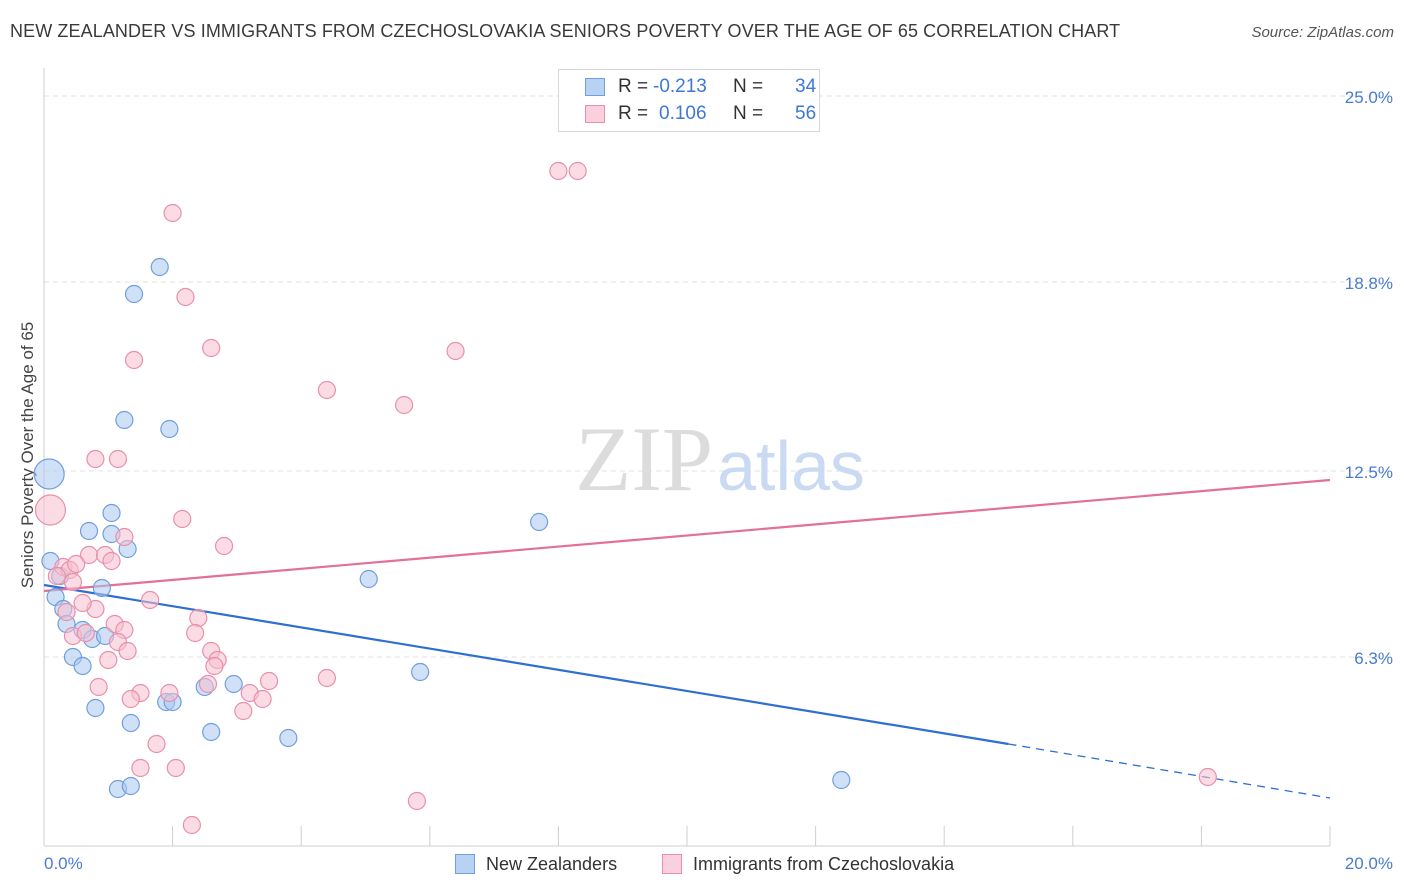 This screenshot has width=1406, height=892. What do you see at coordinates (824, 864) in the screenshot?
I see `bottom-legend-label: Immigrants from Czechoslovakia` at bounding box center [824, 864].